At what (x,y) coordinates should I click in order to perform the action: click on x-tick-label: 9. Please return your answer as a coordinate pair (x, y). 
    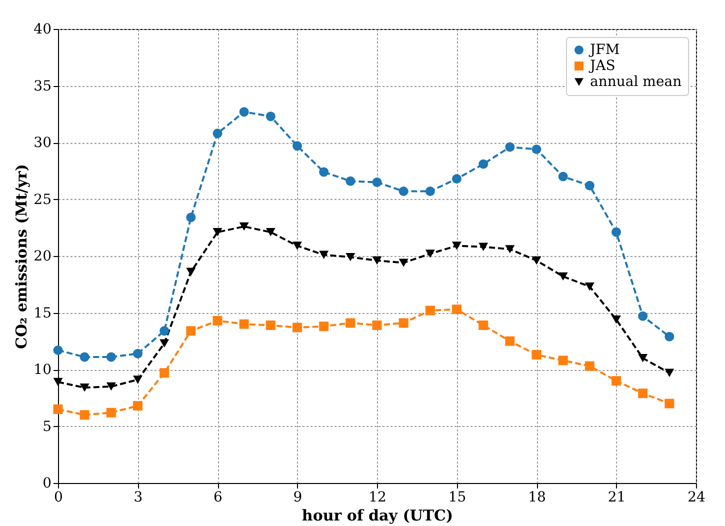
    Looking at the image, I should click on (297, 498).